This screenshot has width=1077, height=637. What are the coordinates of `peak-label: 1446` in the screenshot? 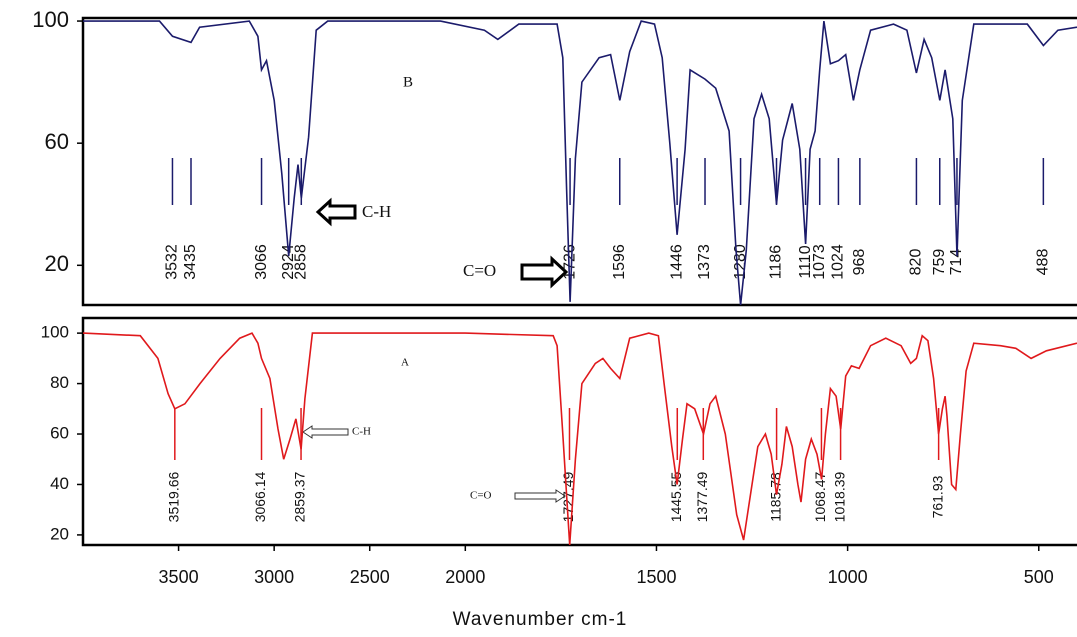 It's located at (676, 262).